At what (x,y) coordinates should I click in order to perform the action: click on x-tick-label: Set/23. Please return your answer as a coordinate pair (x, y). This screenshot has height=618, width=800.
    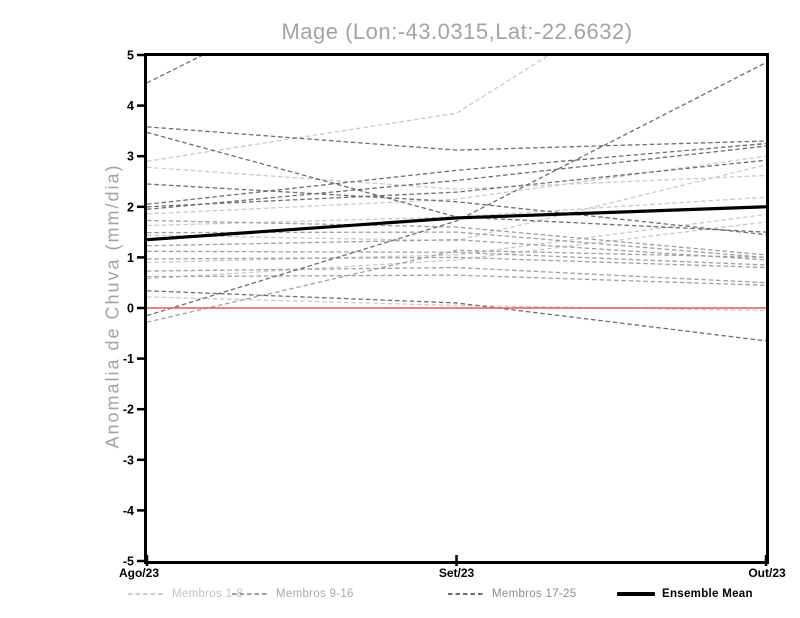
    Looking at the image, I should click on (457, 573).